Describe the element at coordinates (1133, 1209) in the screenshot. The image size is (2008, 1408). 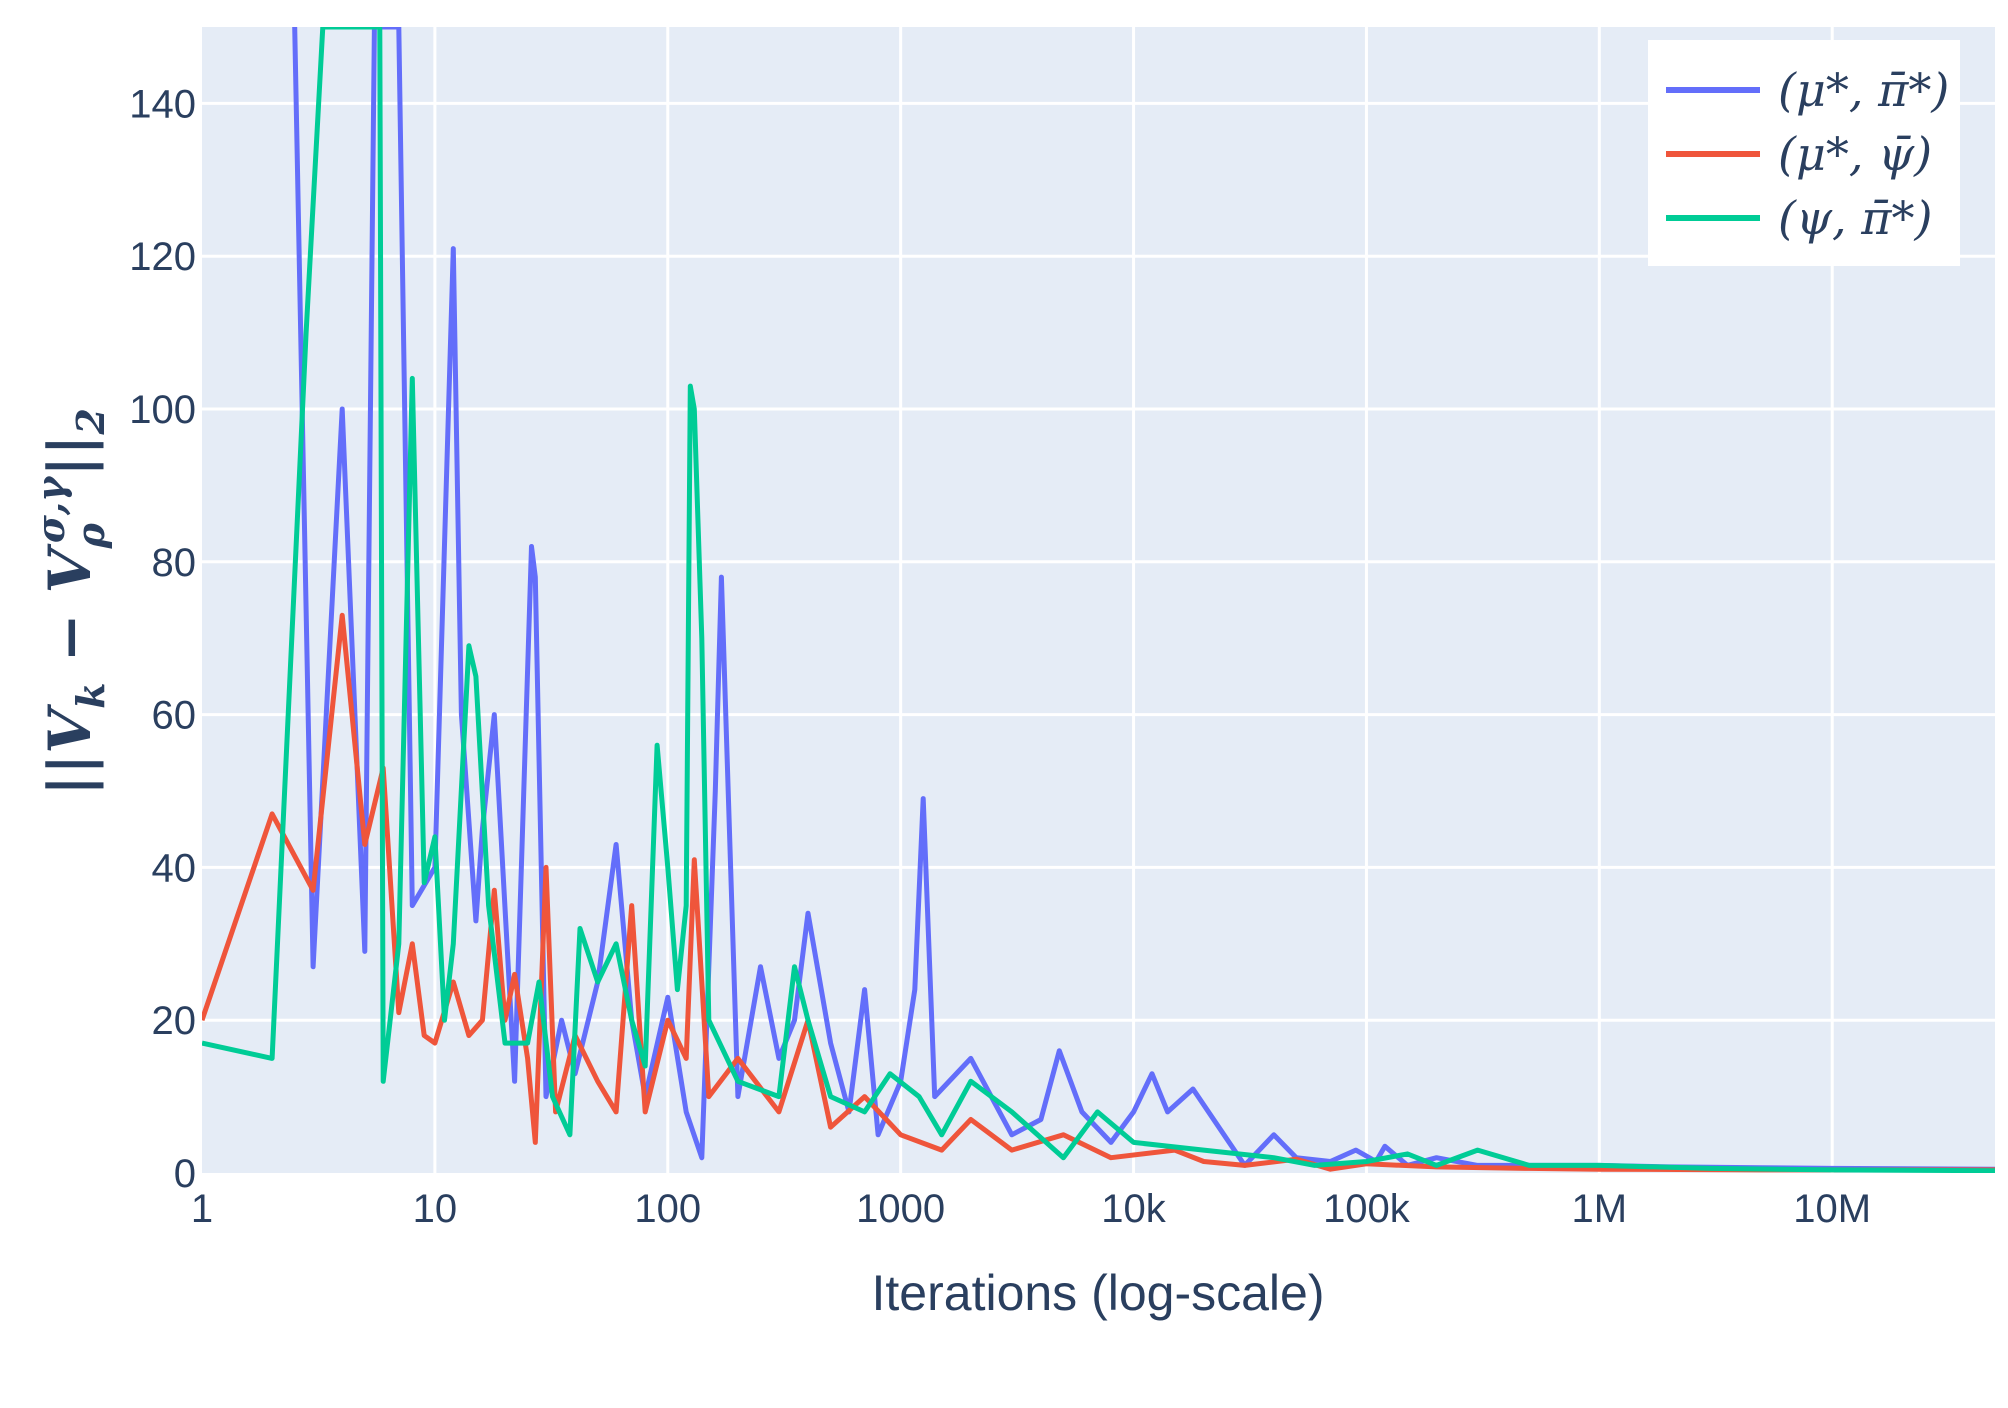
I see `x-tick-label: 10k` at that location.